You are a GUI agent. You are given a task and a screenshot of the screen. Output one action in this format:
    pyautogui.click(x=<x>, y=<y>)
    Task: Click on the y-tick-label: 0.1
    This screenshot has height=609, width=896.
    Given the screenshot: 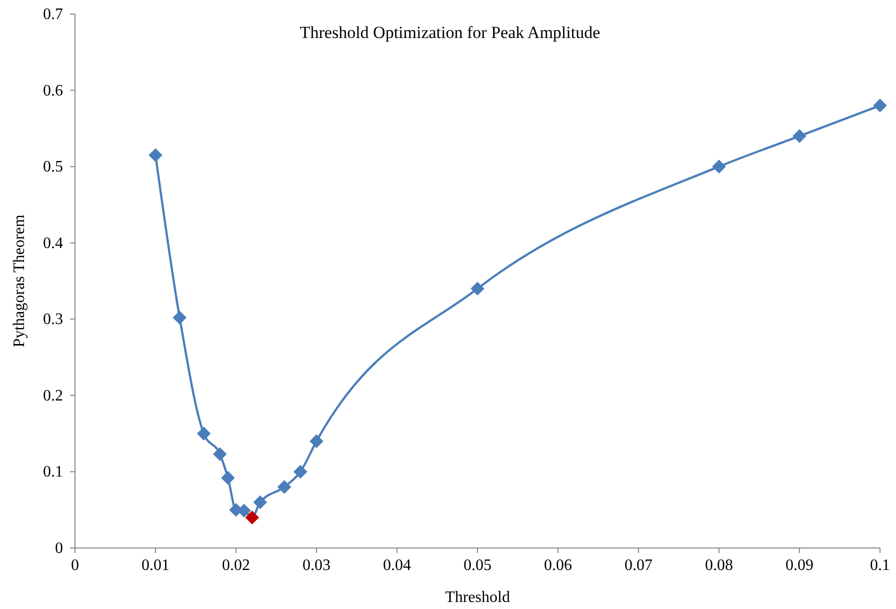 What is the action you would take?
    pyautogui.click(x=53, y=472)
    